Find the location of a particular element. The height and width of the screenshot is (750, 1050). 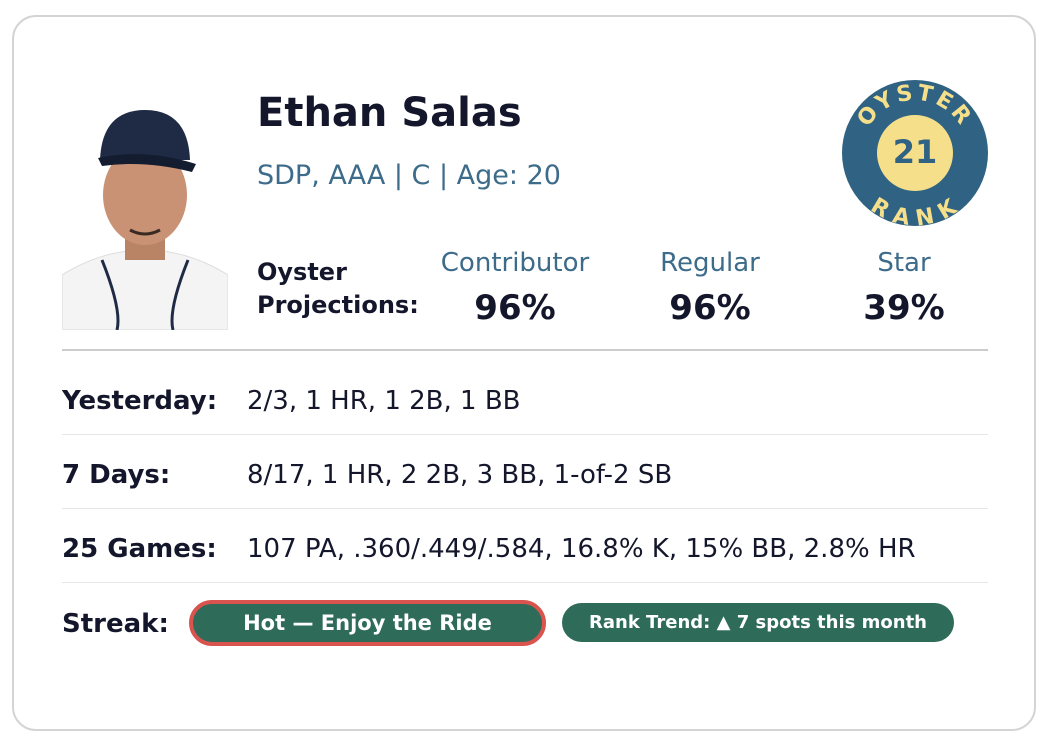

projection-label: Contributor is located at coordinates (515, 263).